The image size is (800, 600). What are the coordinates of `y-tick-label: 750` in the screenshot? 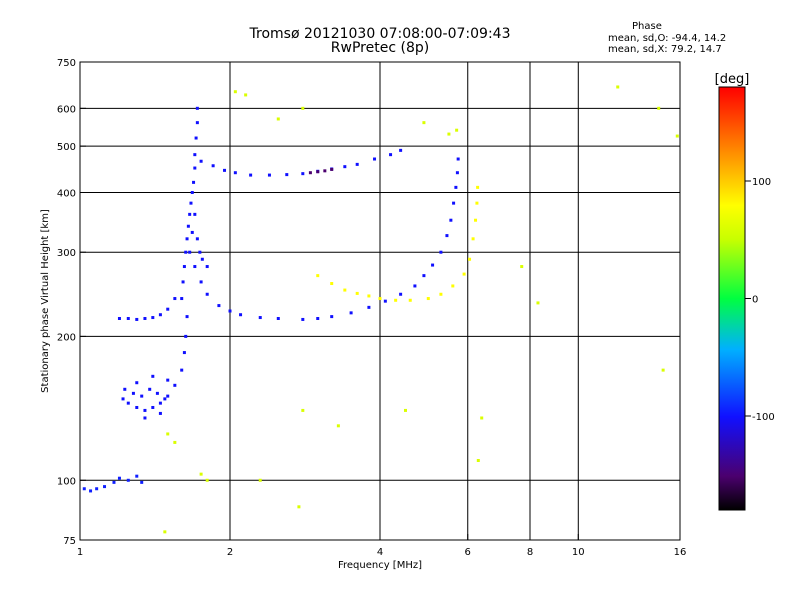 It's located at (66, 63).